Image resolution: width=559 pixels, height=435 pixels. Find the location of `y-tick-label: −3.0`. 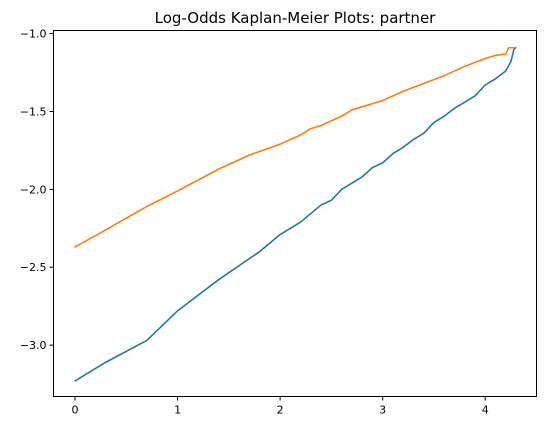

y-tick-label: −3.0 is located at coordinates (33, 345).